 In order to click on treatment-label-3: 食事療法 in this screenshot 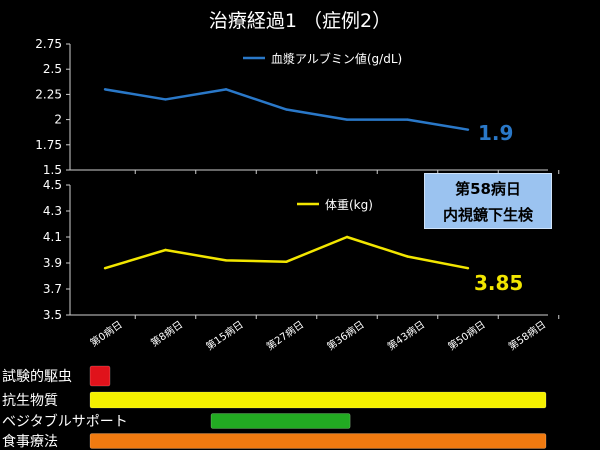, I will do `click(30, 441)`.